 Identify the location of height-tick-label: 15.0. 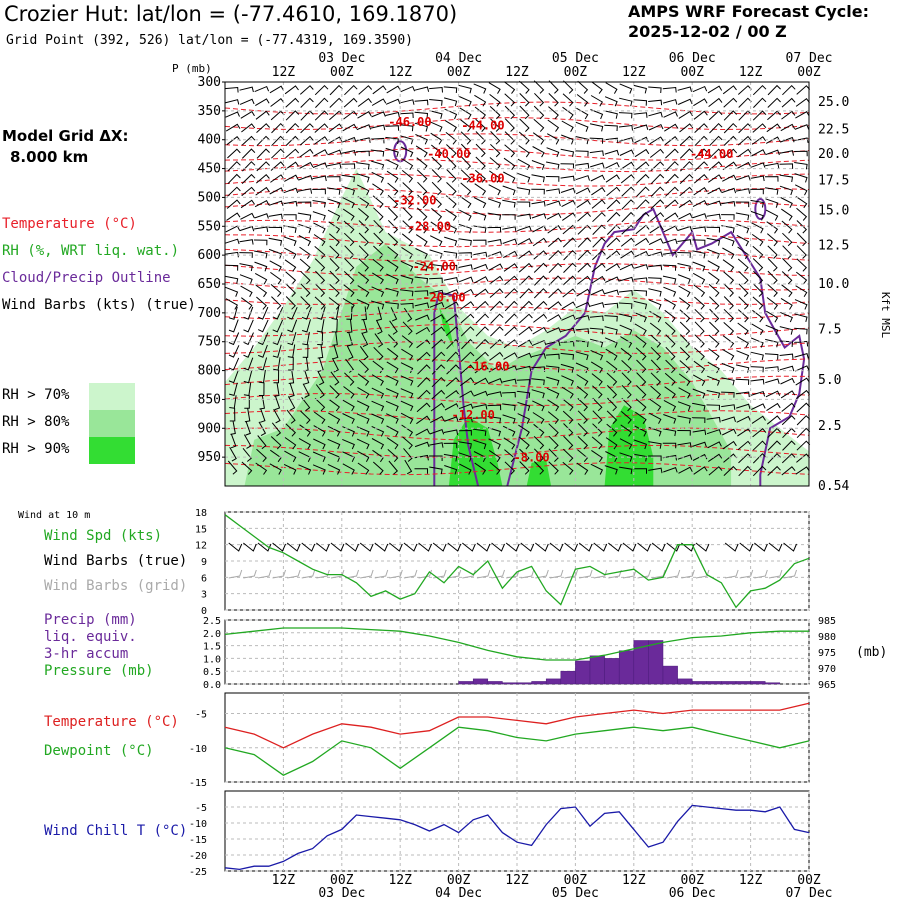
(833, 211).